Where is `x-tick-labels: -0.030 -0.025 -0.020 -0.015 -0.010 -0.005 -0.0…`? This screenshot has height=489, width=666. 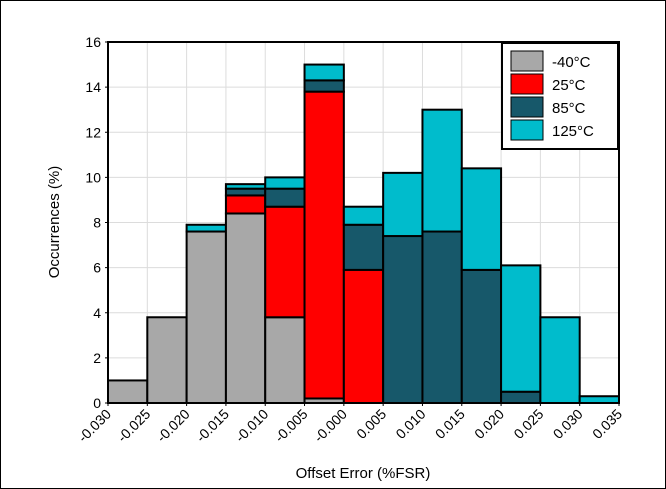
x-tick-labels: -0.030 -0.025 -0.020 -0.015 -0.010 -0.005 -0.0… is located at coordinates (350, 424).